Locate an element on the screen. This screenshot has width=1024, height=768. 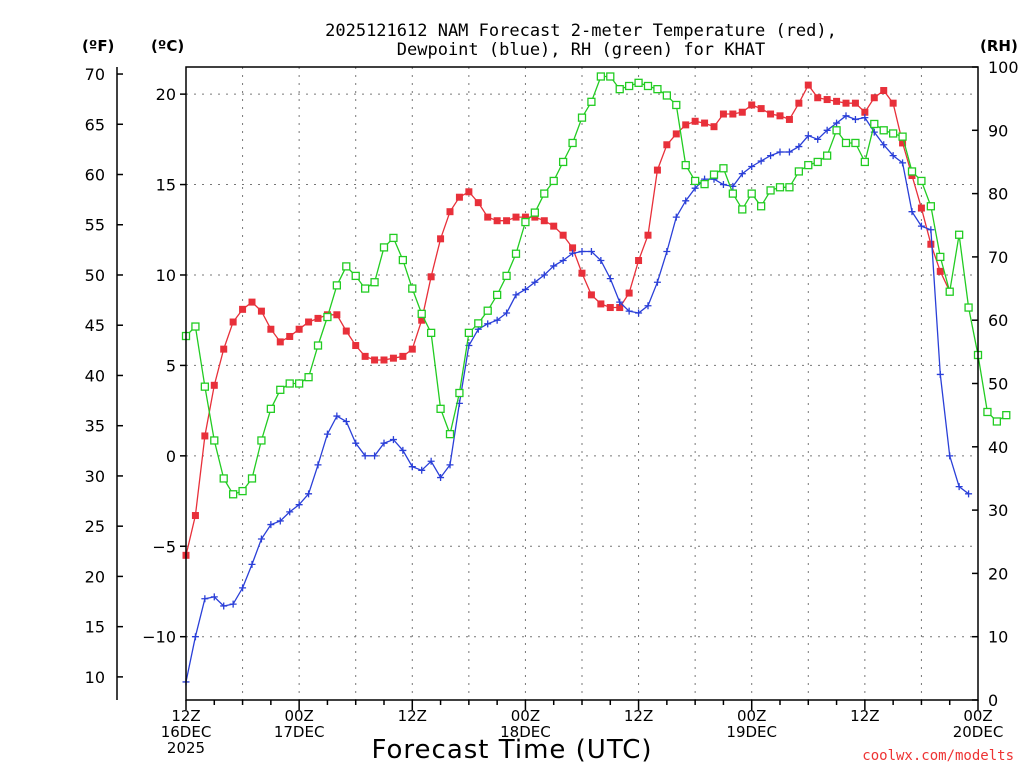
time-tick-label: 17DEC is located at coordinates (299, 732).